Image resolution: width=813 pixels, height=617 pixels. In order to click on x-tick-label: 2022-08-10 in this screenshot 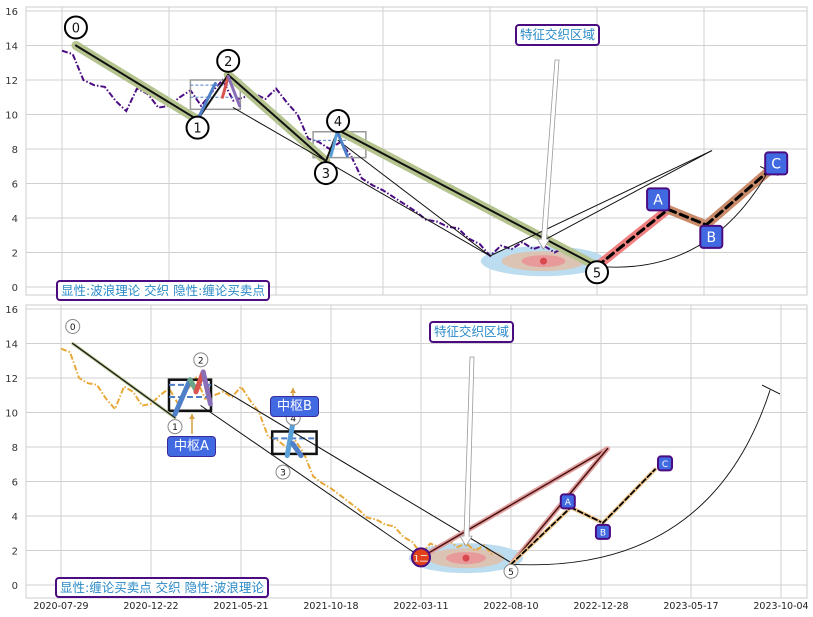, I will do `click(510, 606)`.